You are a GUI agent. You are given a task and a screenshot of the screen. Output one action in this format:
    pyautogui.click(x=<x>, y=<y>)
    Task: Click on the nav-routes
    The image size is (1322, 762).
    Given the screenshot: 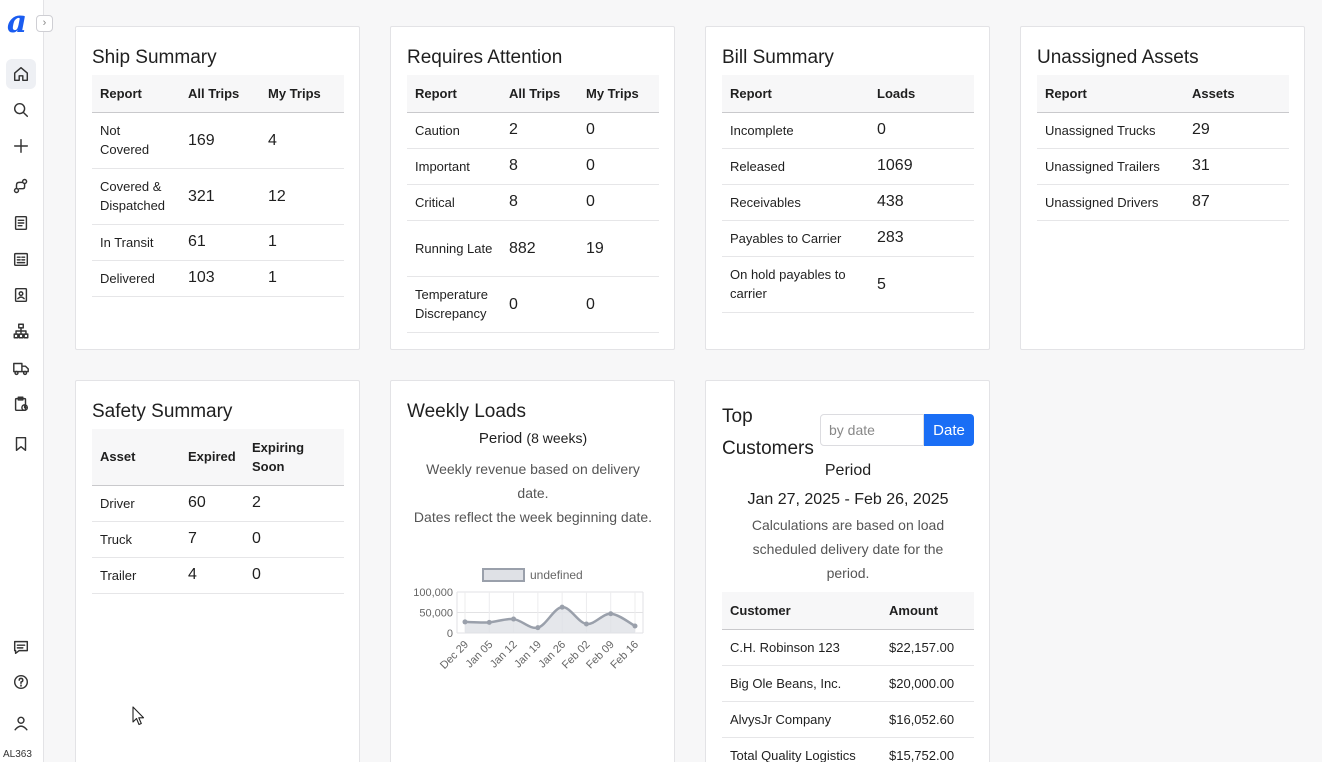 What is the action you would take?
    pyautogui.click(x=21, y=186)
    